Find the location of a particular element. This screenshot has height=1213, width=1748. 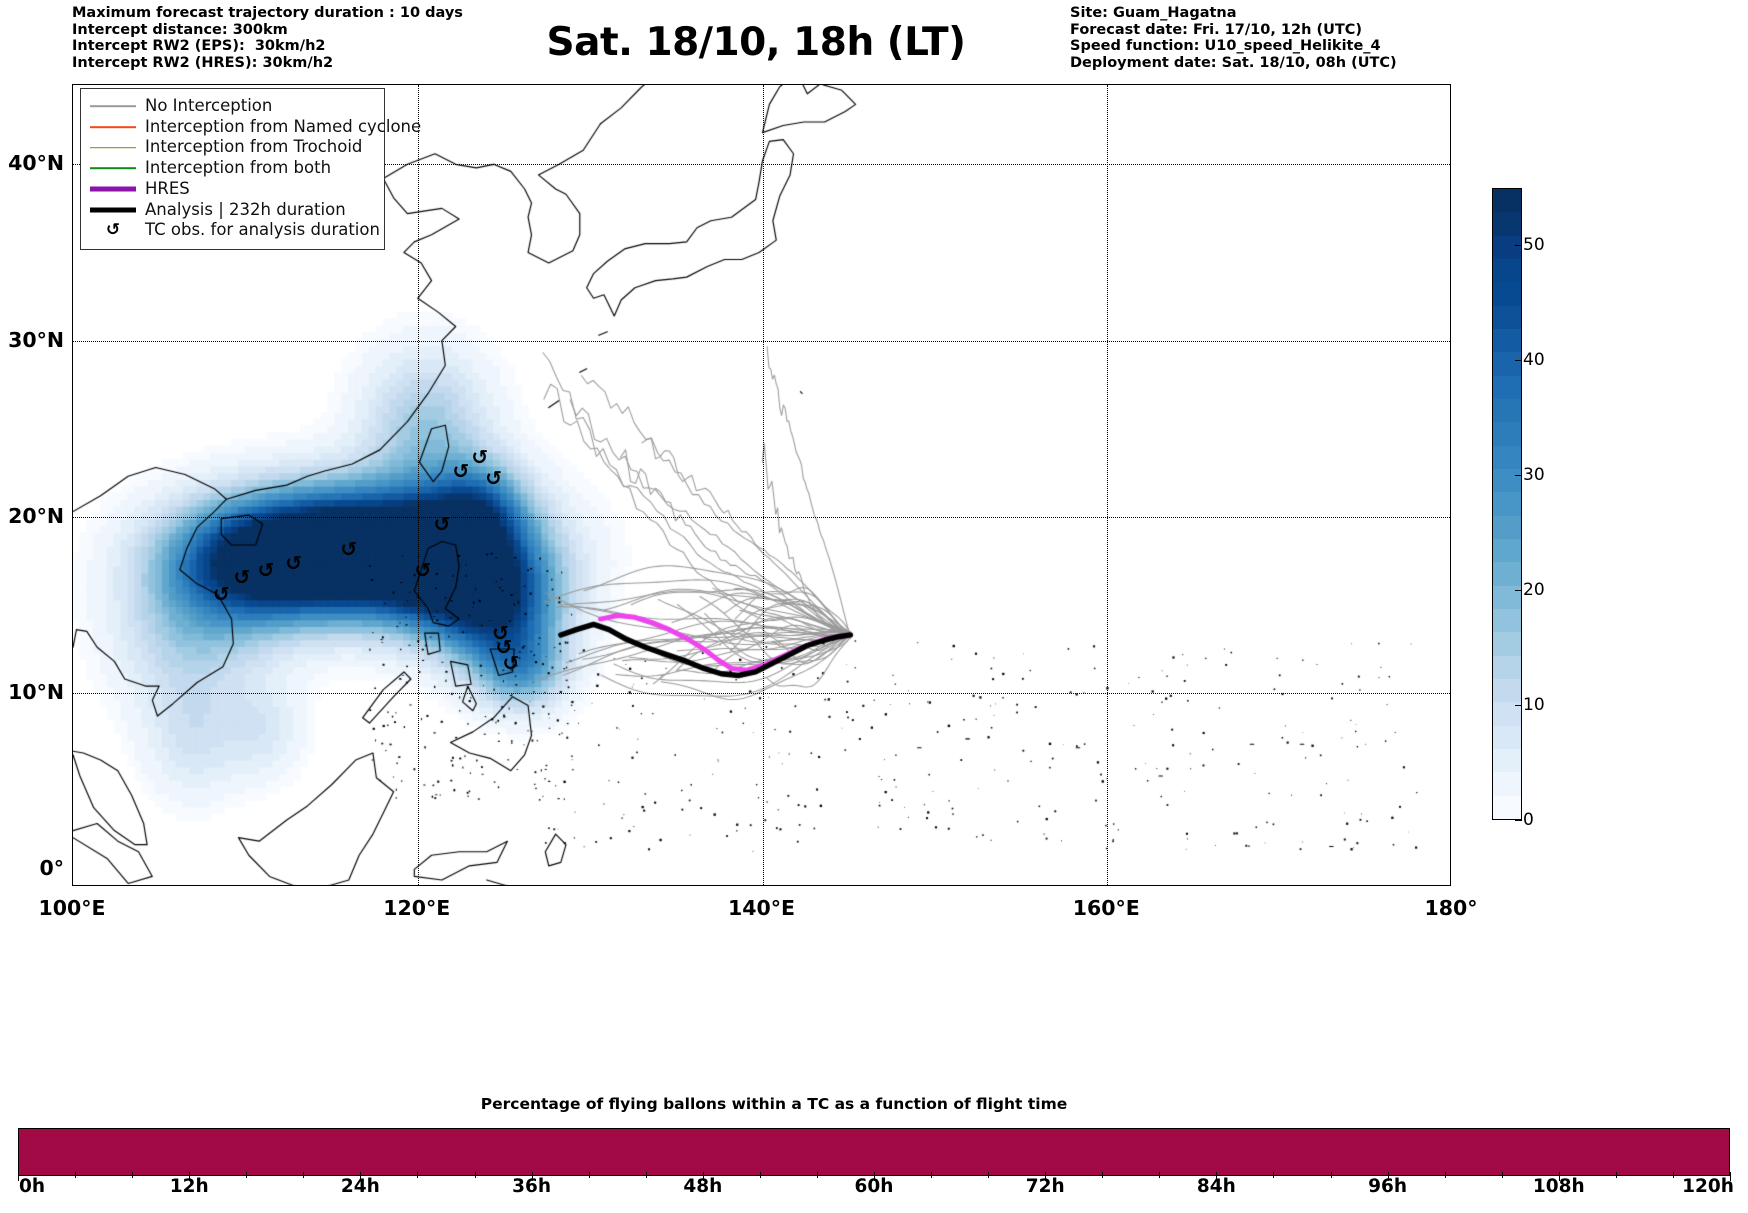

legend-item-label: Interception from Named cyclone is located at coordinates (283, 126).